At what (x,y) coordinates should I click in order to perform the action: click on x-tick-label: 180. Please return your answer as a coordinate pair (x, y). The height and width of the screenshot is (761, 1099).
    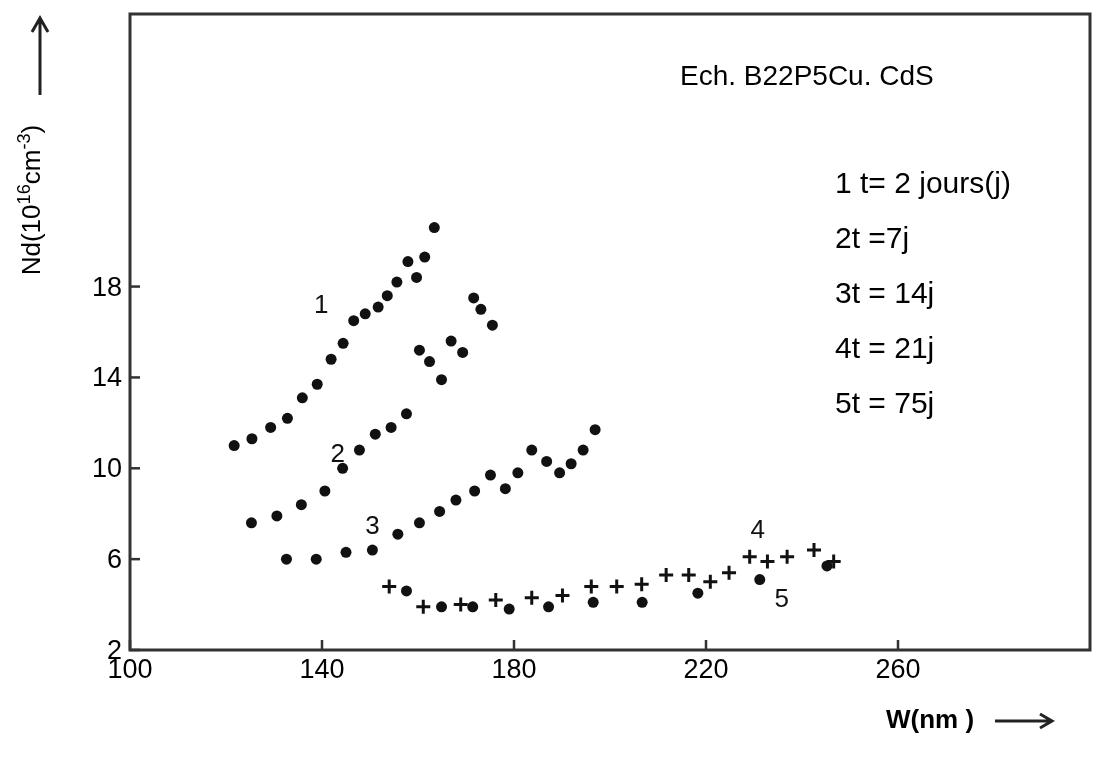
    Looking at the image, I should click on (514, 669).